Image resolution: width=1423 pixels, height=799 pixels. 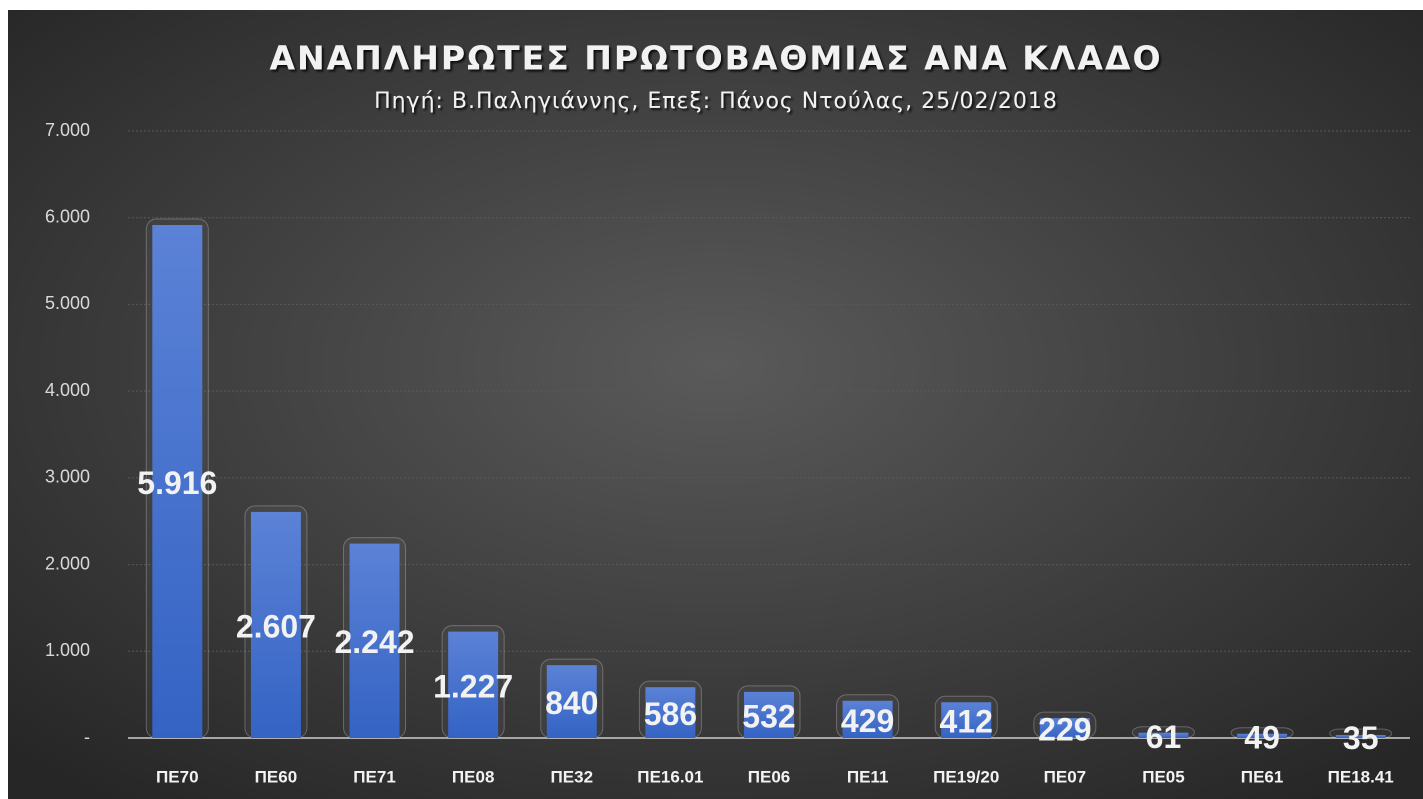 I want to click on y-tick-label: 7.000, so click(x=67, y=130).